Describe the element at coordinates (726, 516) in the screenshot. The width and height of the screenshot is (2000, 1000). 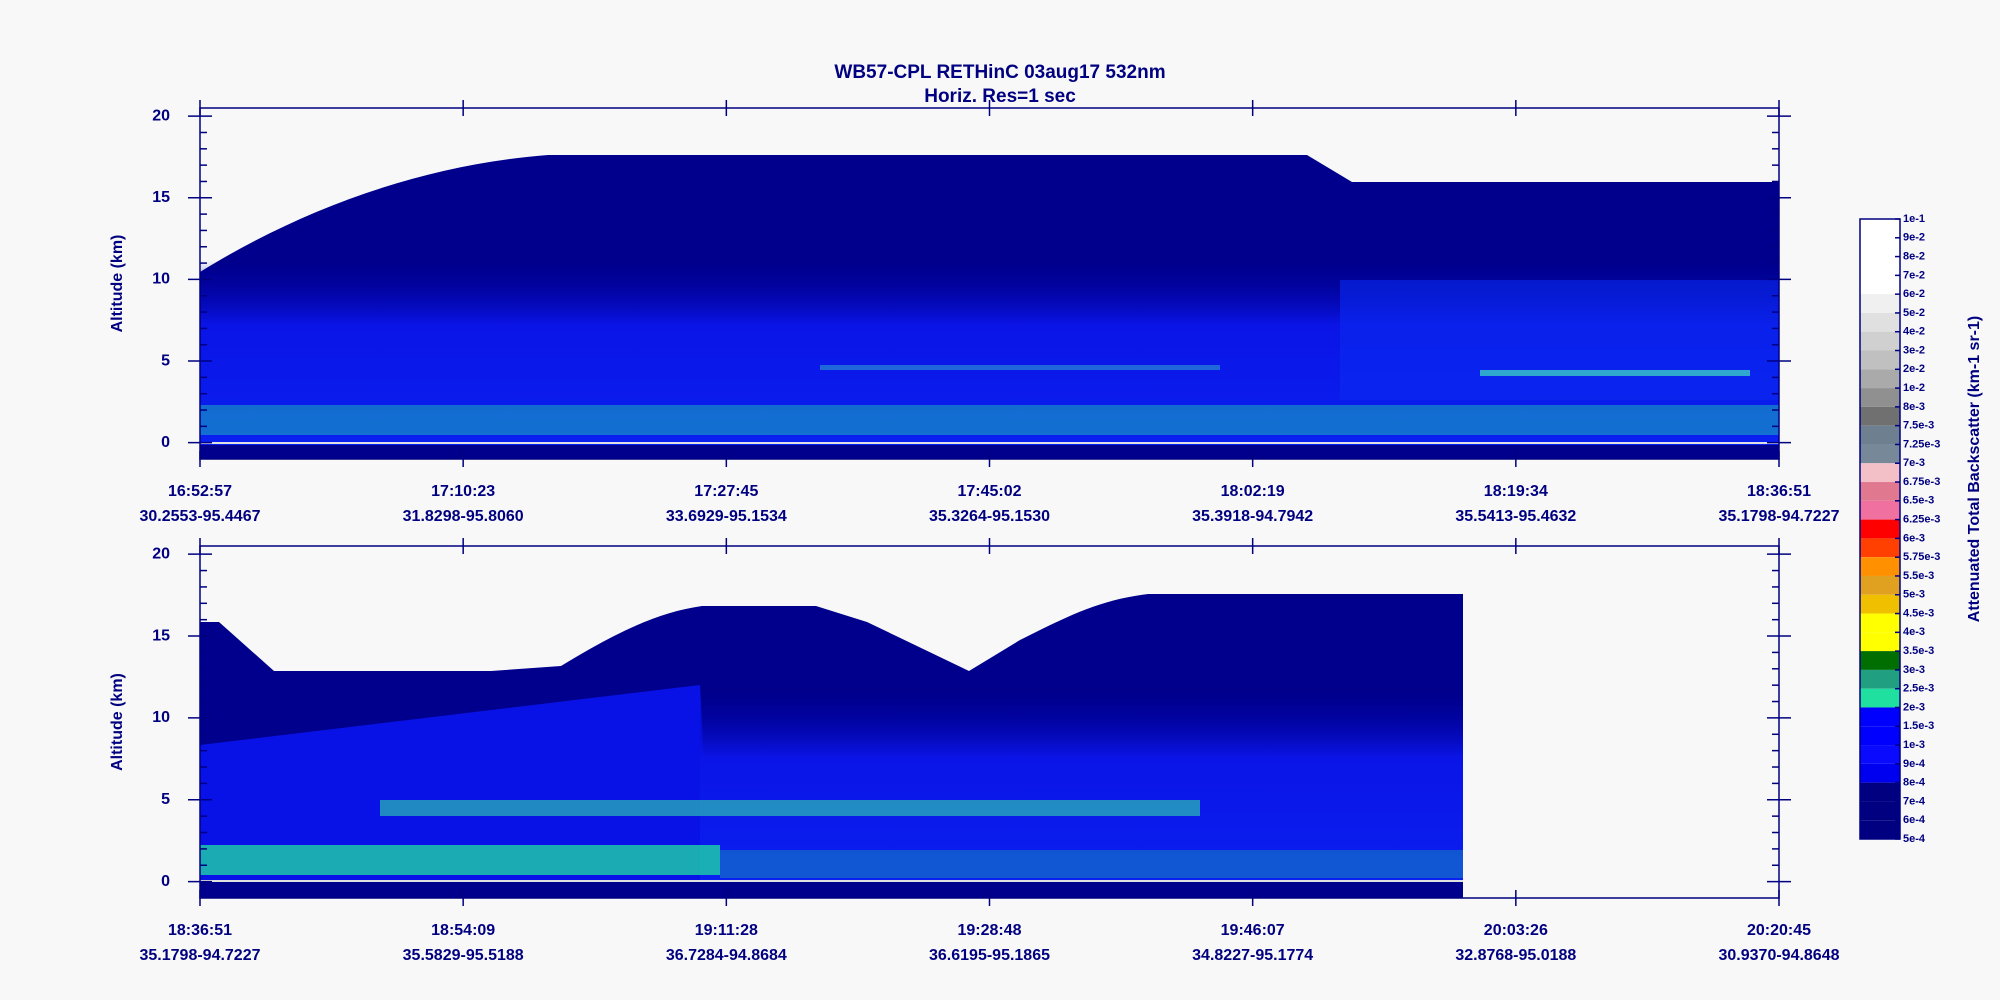
I see `x-location-label: 33.6929-95.1534` at that location.